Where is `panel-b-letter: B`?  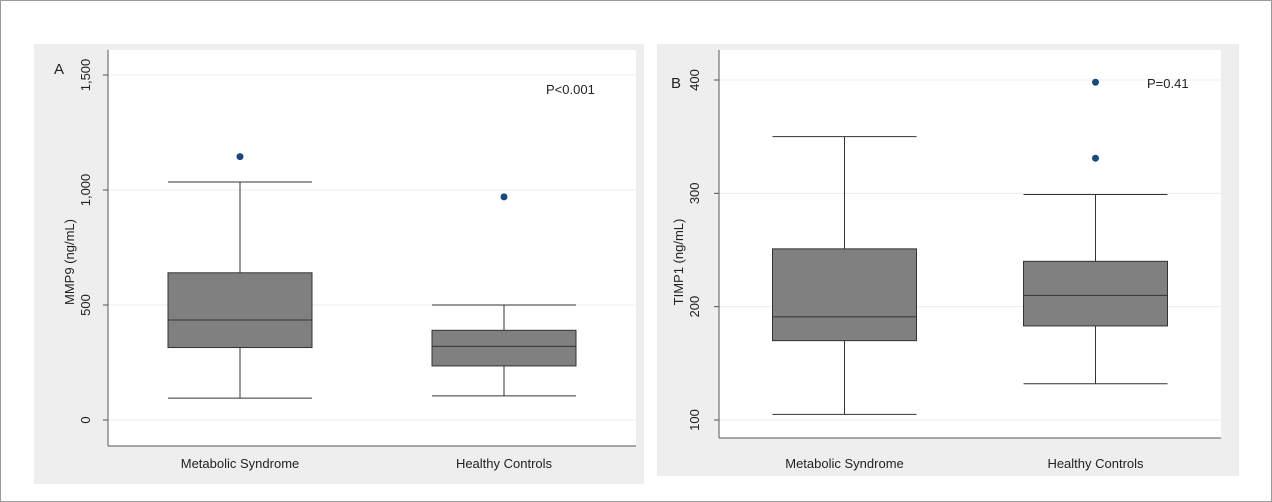 panel-b-letter: B is located at coordinates (676, 83).